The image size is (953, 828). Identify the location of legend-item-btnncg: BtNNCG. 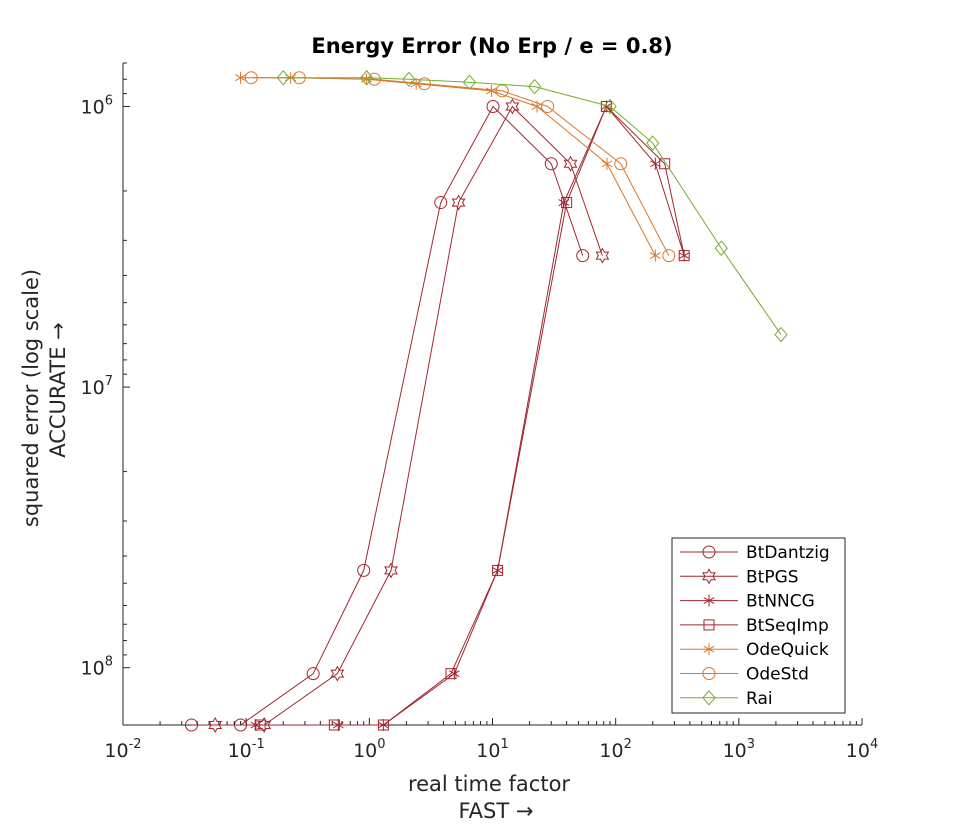
(747, 602).